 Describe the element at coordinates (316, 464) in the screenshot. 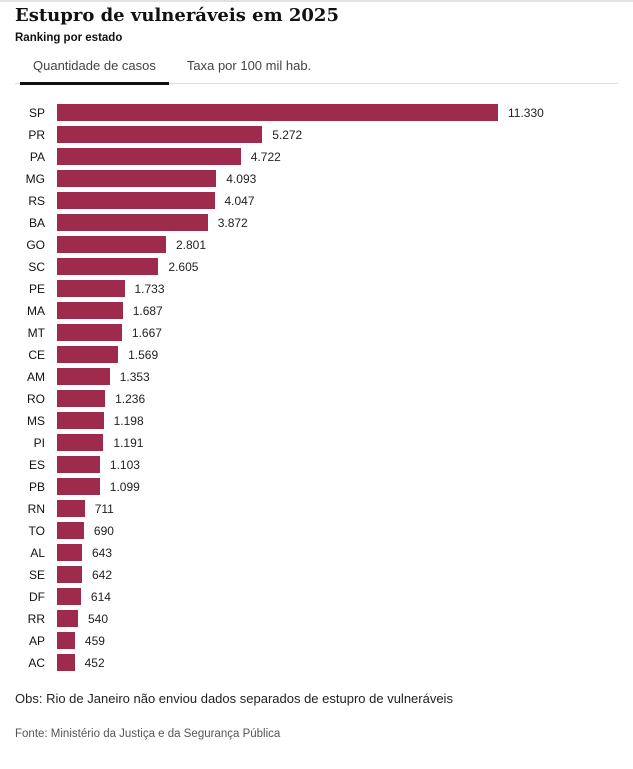

I see `chart-row: ES 1.103` at that location.